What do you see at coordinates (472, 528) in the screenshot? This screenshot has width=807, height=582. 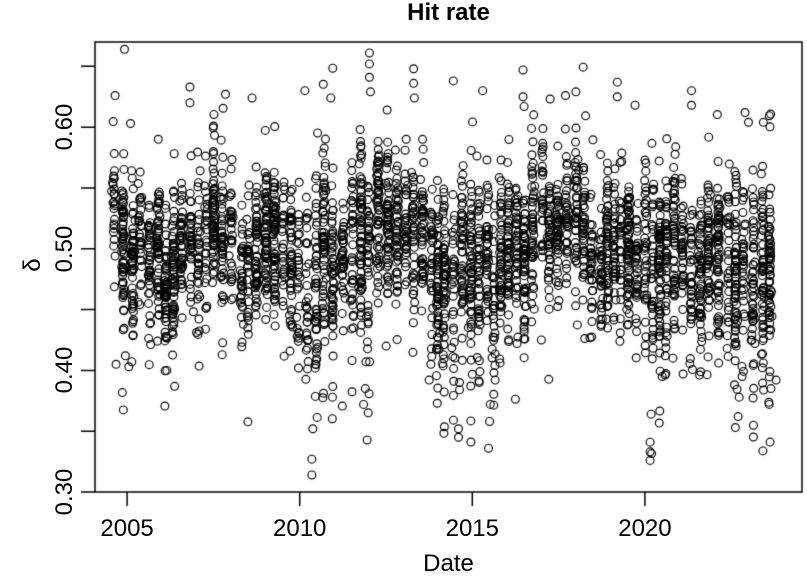 I see `x-tick-label: 2015` at bounding box center [472, 528].